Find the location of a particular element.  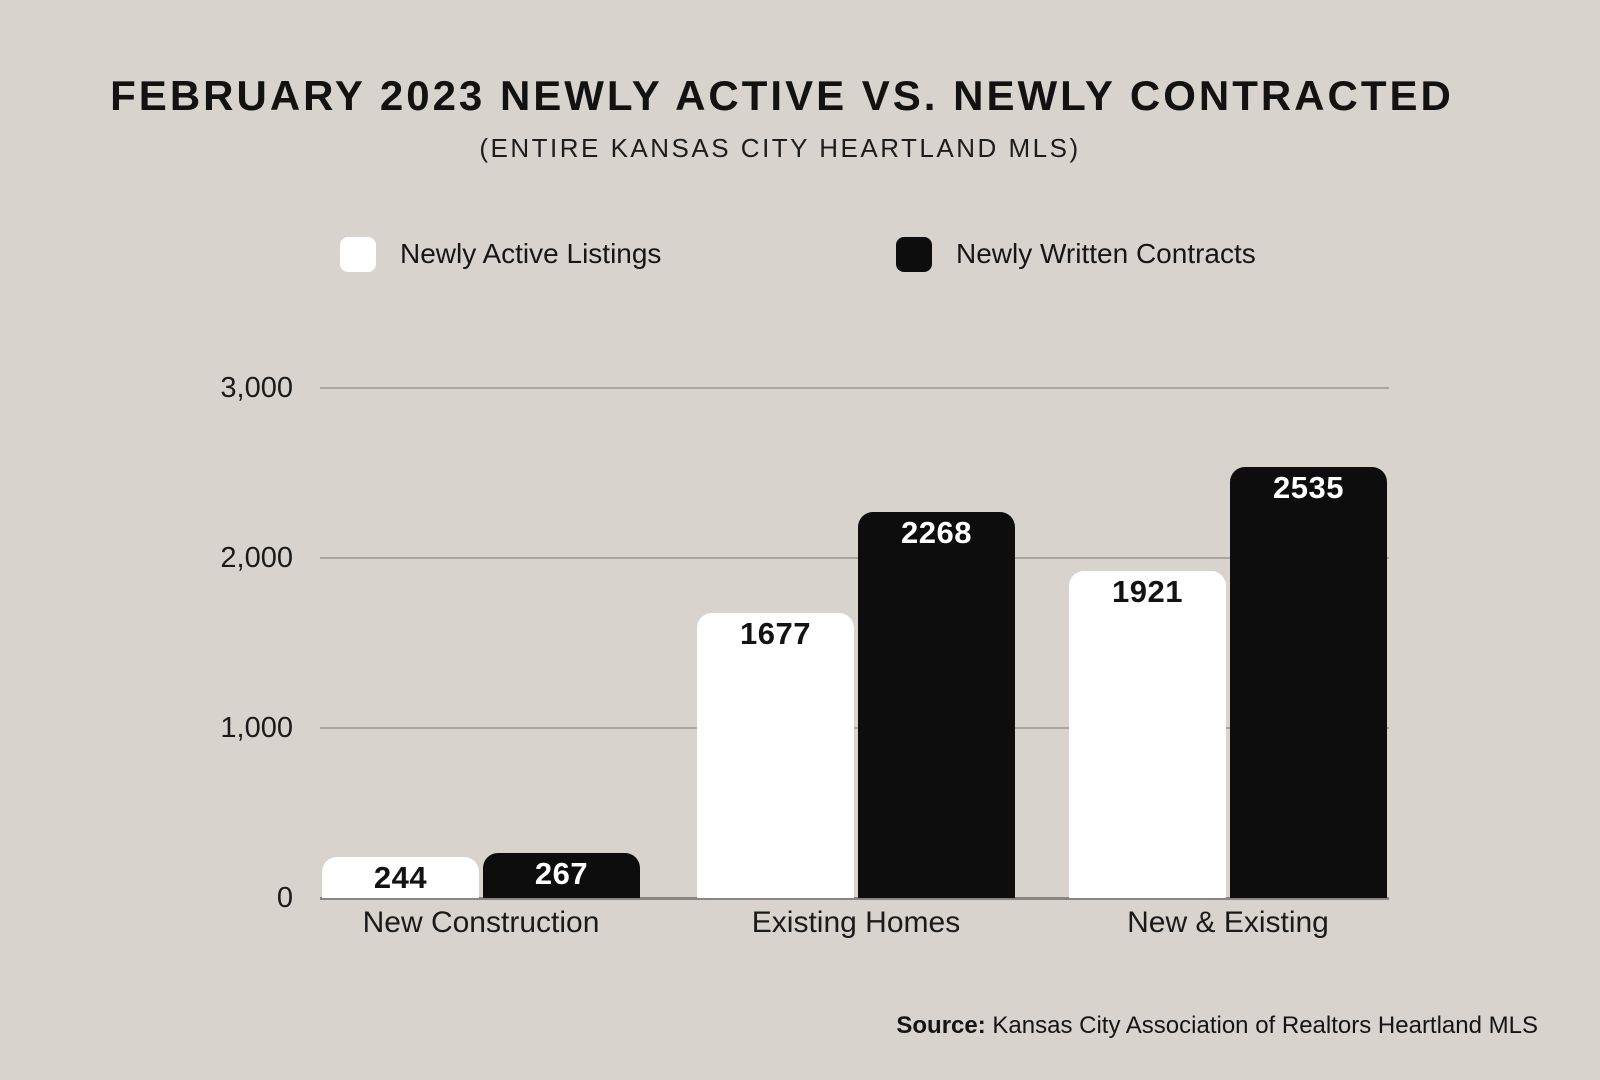

y-axis-tick-label: 2,000 is located at coordinates (256, 558).